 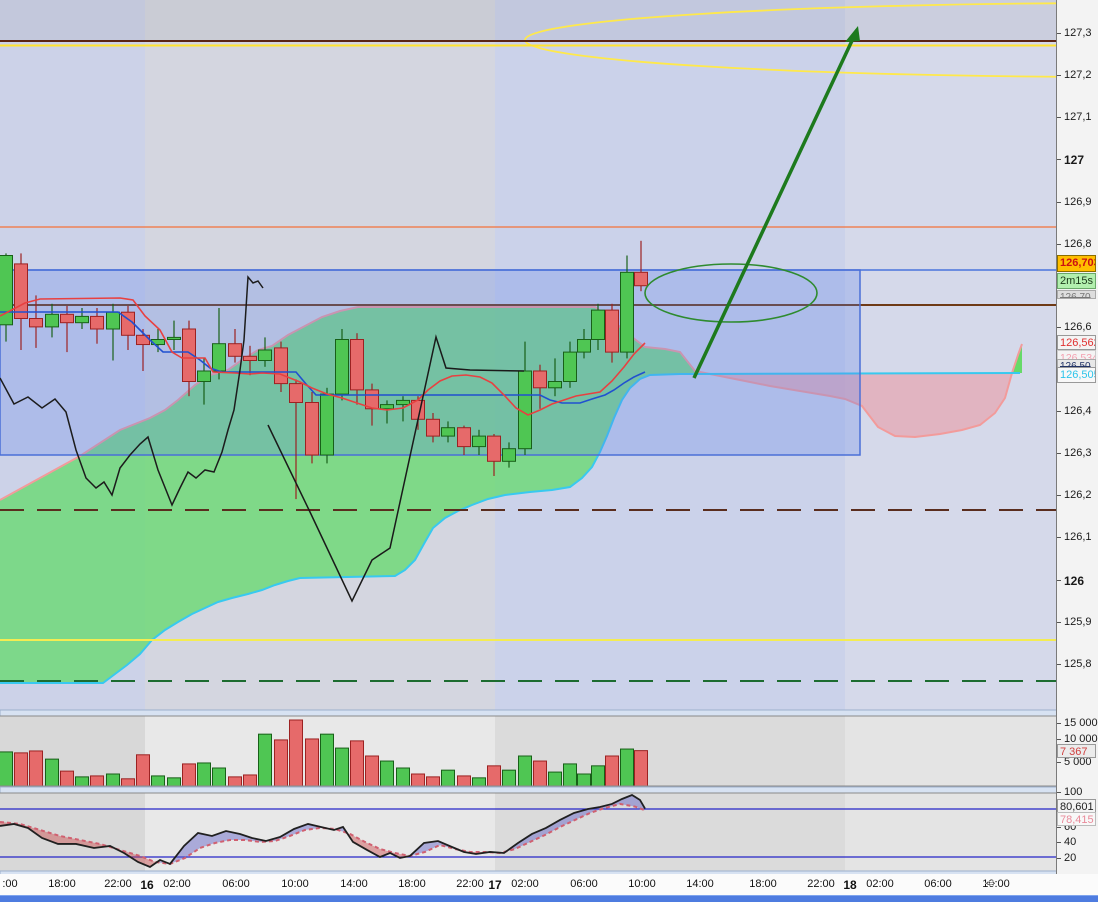 What do you see at coordinates (1070, 842) in the screenshot?
I see `axis-tick-label: 40` at bounding box center [1070, 842].